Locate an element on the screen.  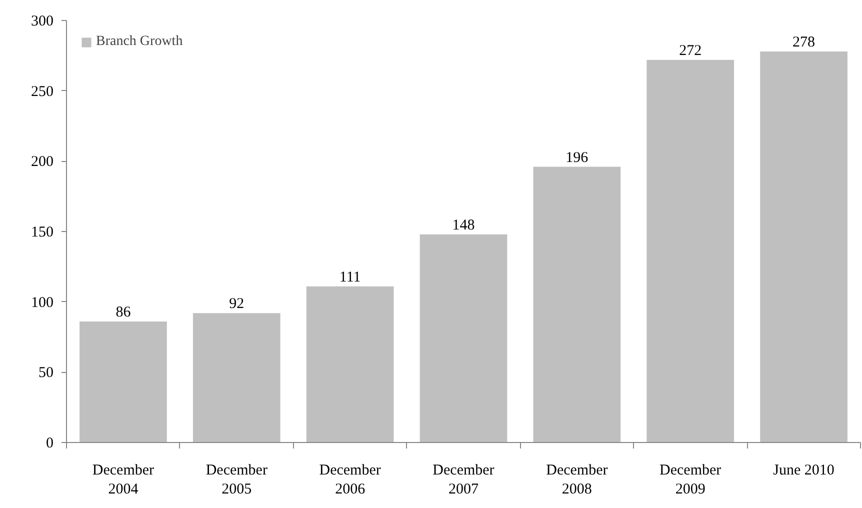
y-tick-label: 100 is located at coordinates (42, 302).